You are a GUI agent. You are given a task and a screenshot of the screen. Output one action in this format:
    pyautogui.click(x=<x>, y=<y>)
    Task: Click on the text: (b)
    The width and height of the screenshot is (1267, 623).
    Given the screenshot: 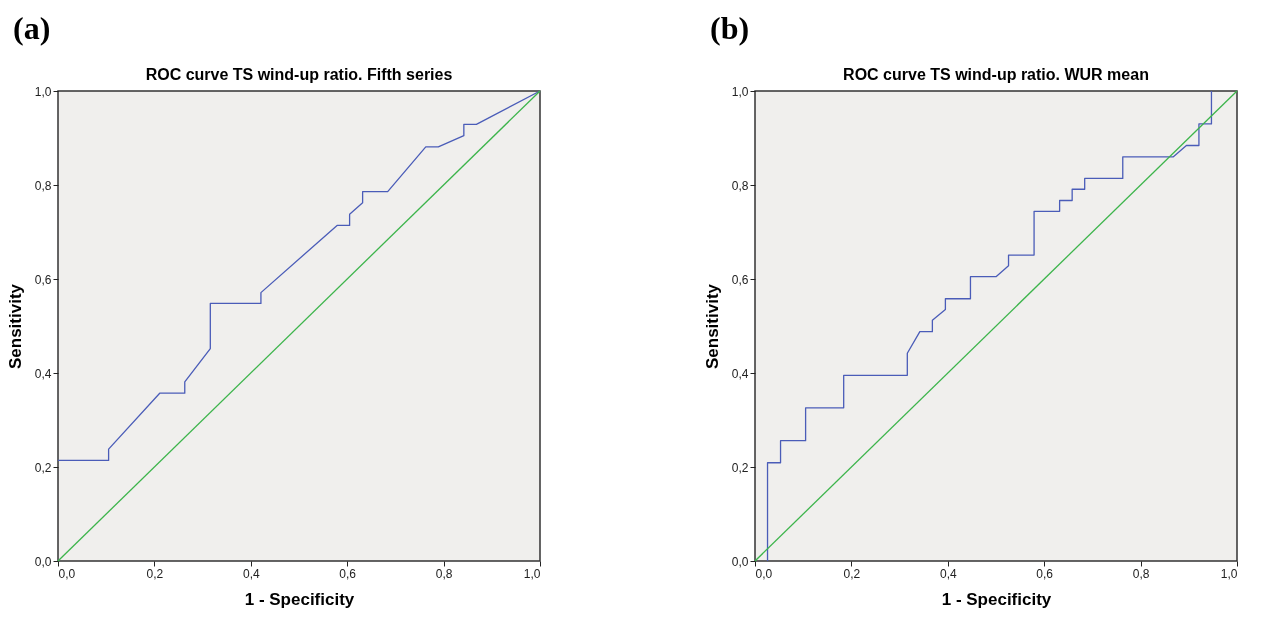 What is the action you would take?
    pyautogui.click(x=730, y=28)
    